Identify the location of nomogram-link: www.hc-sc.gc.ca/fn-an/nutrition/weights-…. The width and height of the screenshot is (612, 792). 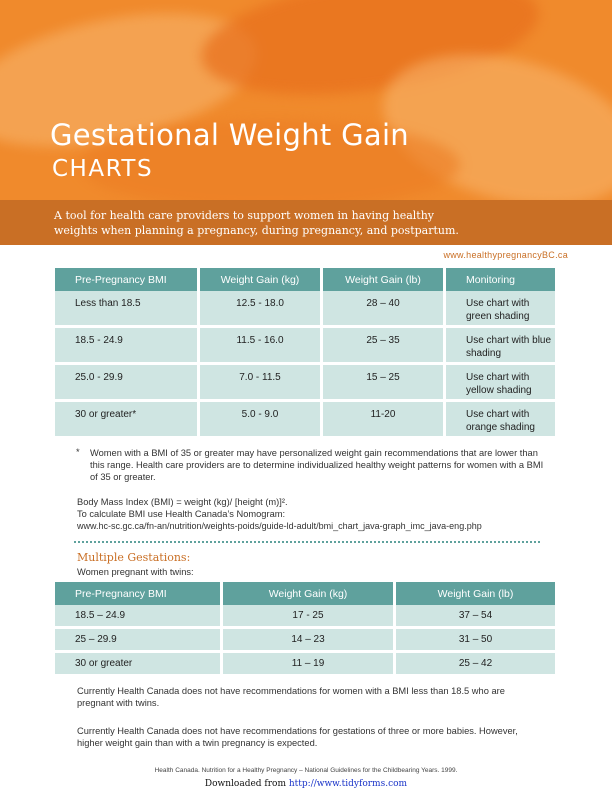
(279, 526).